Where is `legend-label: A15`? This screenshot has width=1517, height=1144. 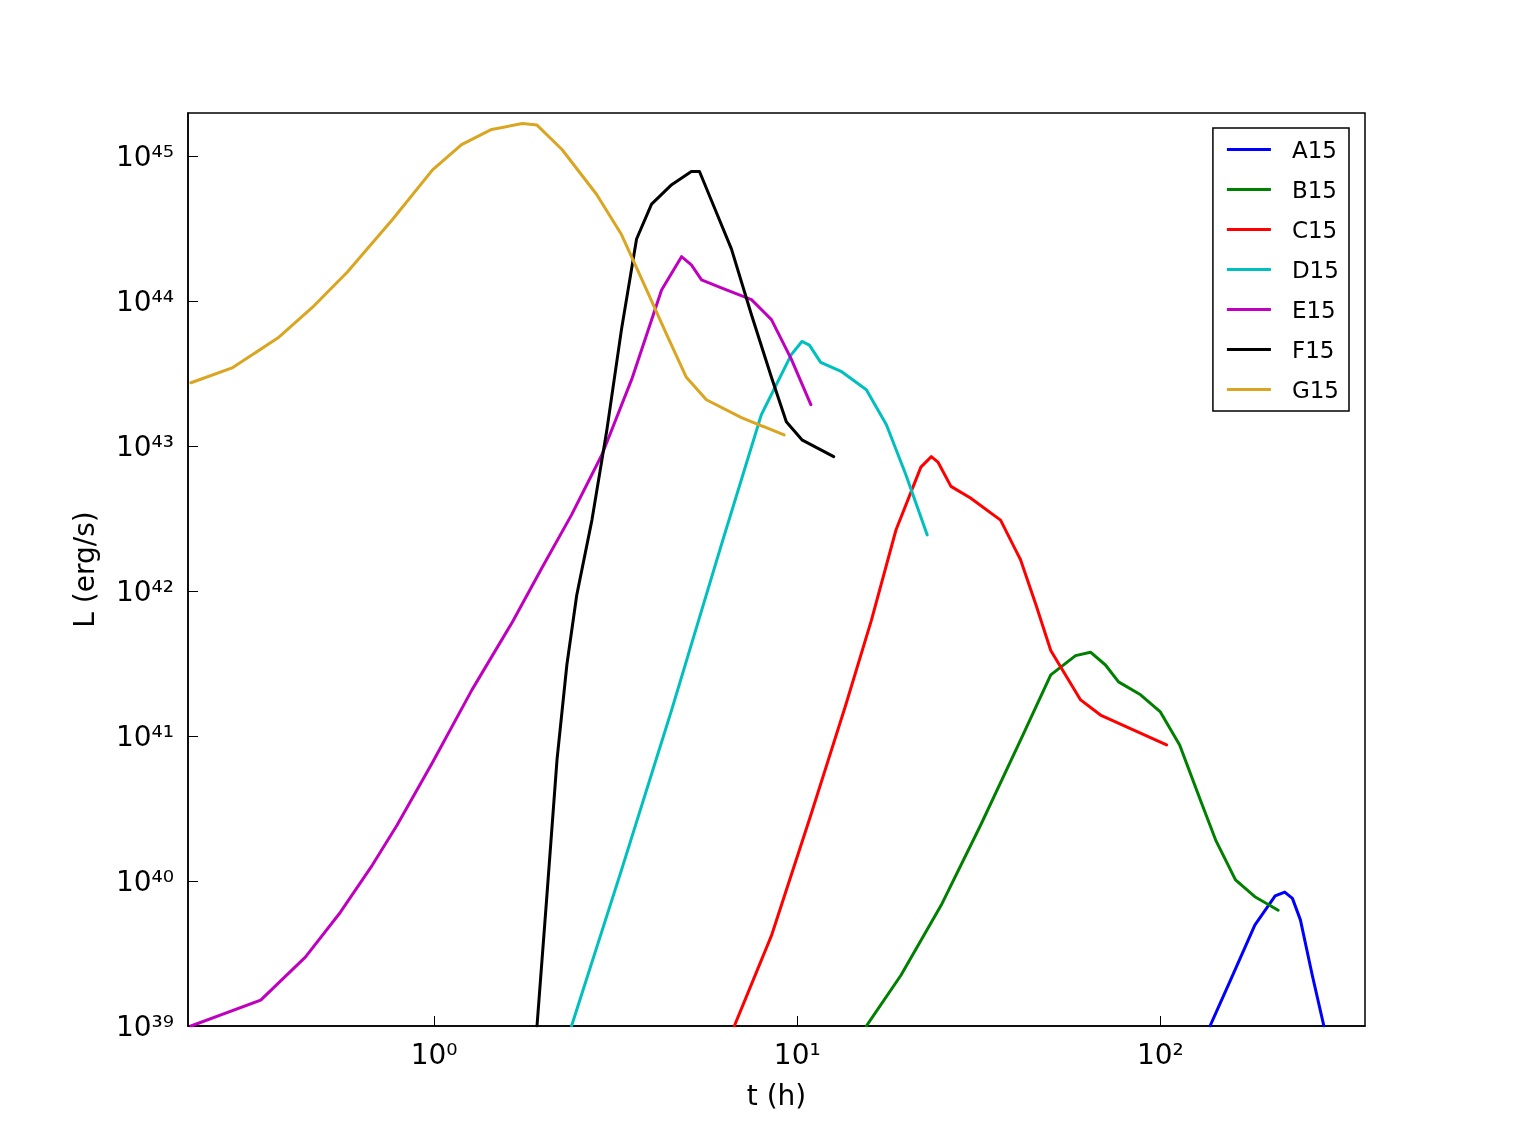 legend-label: A15 is located at coordinates (1314, 149).